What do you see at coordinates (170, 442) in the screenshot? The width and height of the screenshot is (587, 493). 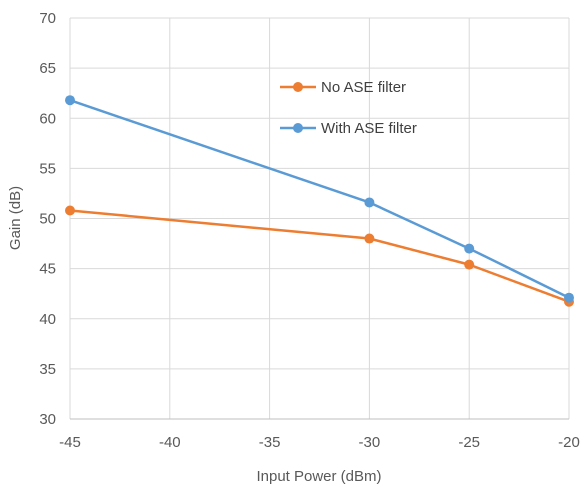 I see `x-tick-label: -40` at bounding box center [170, 442].